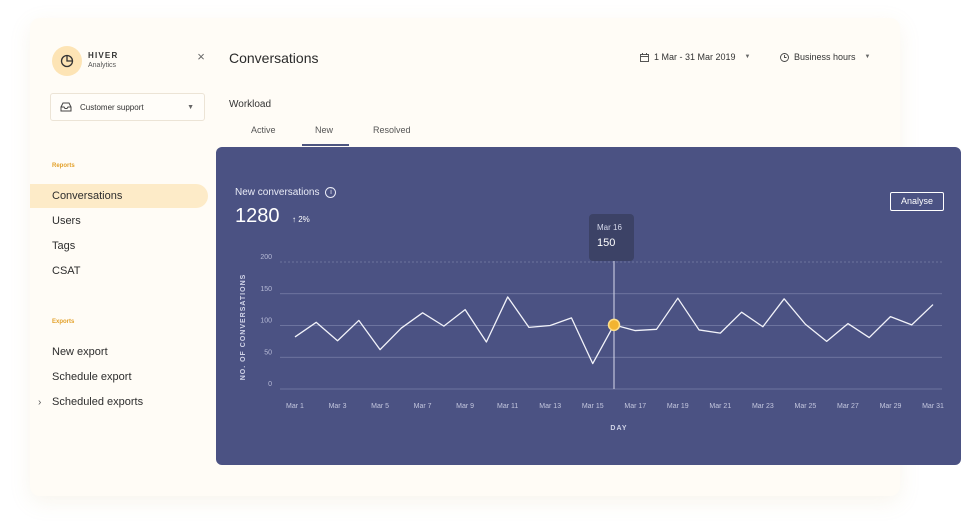 This screenshot has width=961, height=532. What do you see at coordinates (294, 219) in the screenshot?
I see `arrow-up-icon: ↑` at bounding box center [294, 219].